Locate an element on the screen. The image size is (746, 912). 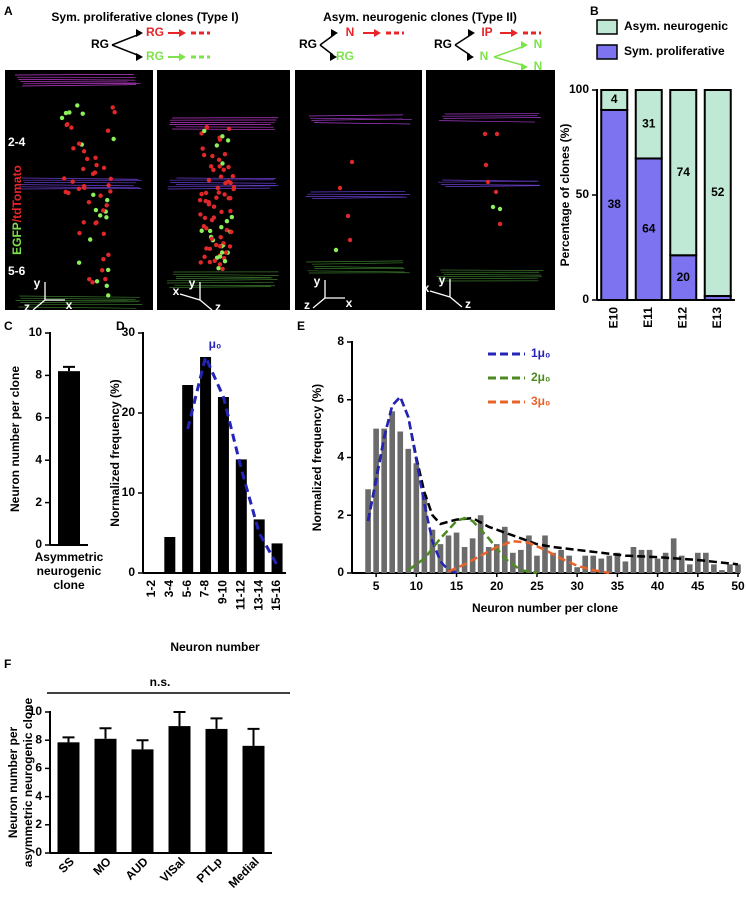
legend-label: Sym. proliferative is located at coordinates (674, 51).